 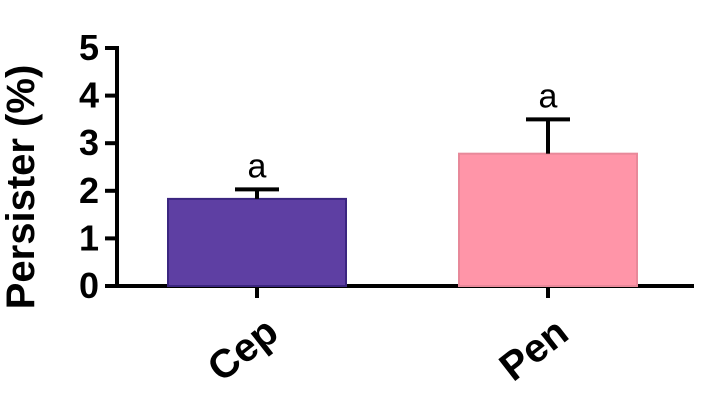 What do you see at coordinates (243, 349) in the screenshot?
I see `category-label-cep: Cep` at bounding box center [243, 349].